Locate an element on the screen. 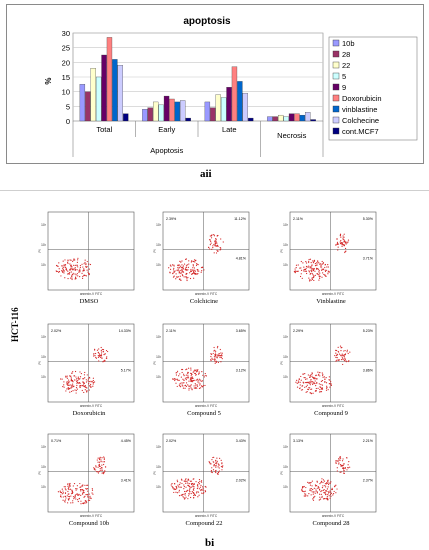  quadrant-upper-left: 2.39% is located at coordinates (171, 219).